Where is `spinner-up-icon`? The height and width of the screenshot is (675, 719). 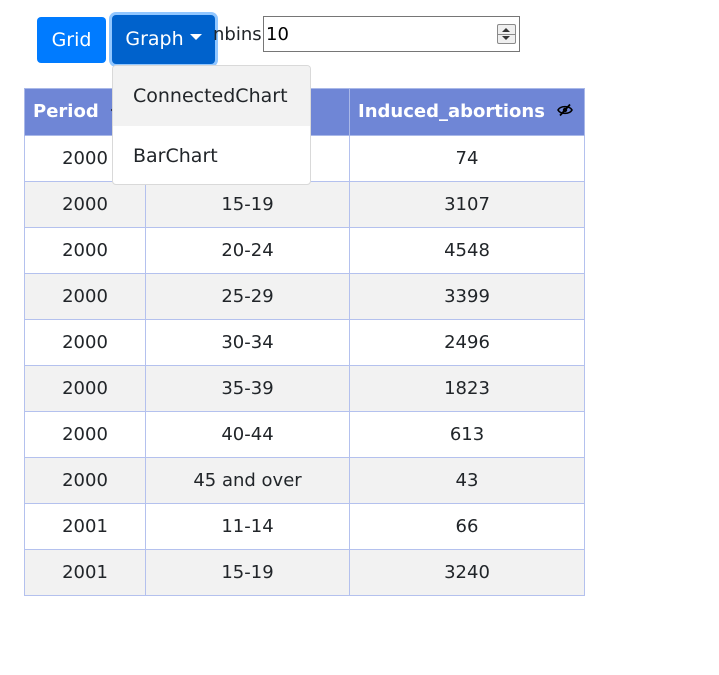 spinner-up-icon is located at coordinates (506, 30).